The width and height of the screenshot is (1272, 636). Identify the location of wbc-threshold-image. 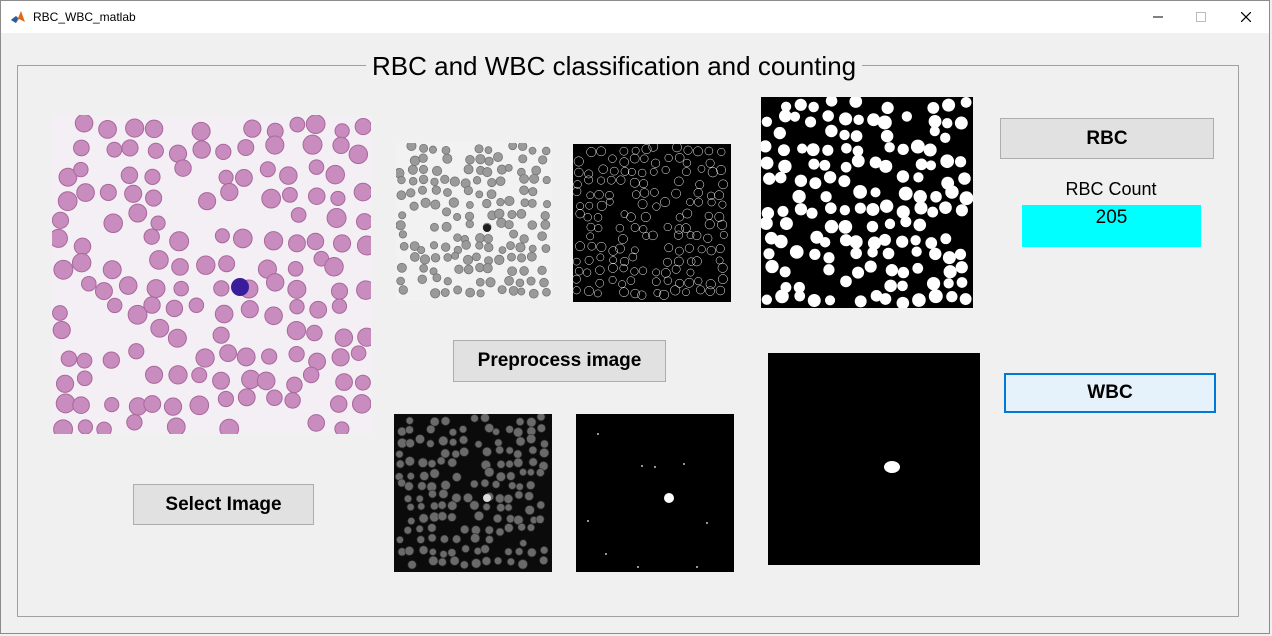
(655, 493).